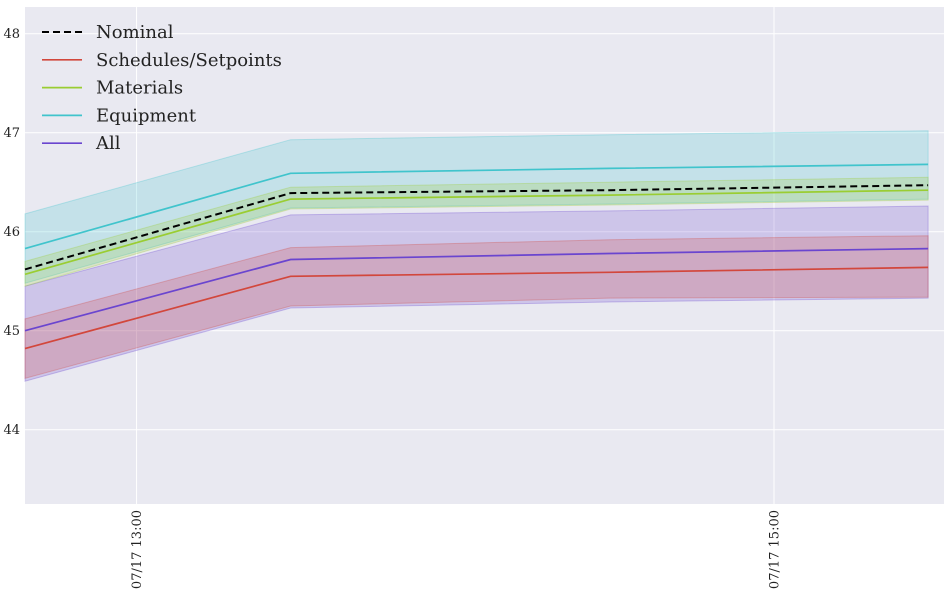 Image resolution: width=947 pixels, height=602 pixels. Describe the element at coordinates (11, 34) in the screenshot. I see `y-tick-label: 48` at that location.